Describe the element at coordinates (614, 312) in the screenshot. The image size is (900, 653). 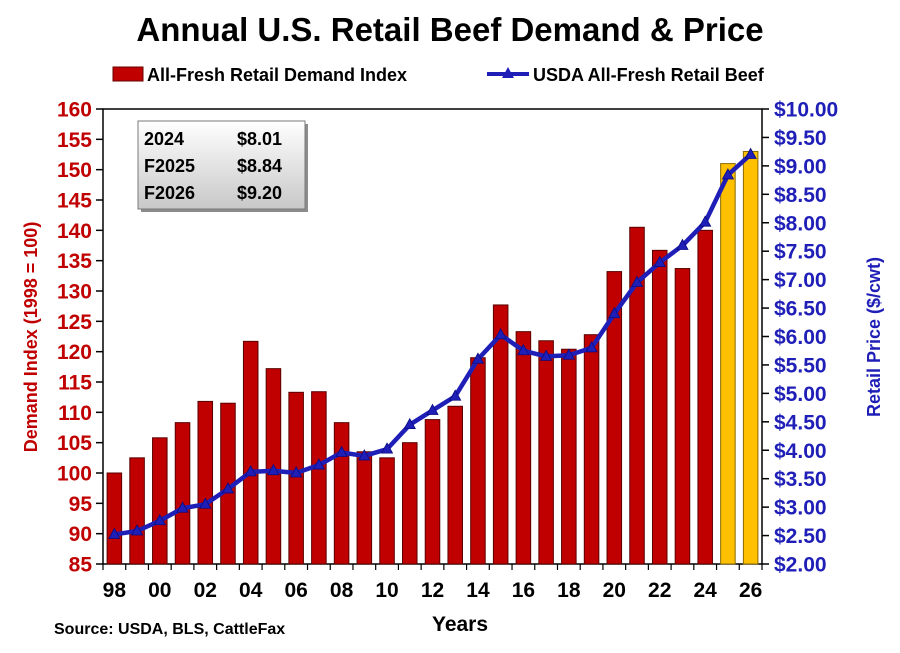
I see `price-point-2020` at that location.